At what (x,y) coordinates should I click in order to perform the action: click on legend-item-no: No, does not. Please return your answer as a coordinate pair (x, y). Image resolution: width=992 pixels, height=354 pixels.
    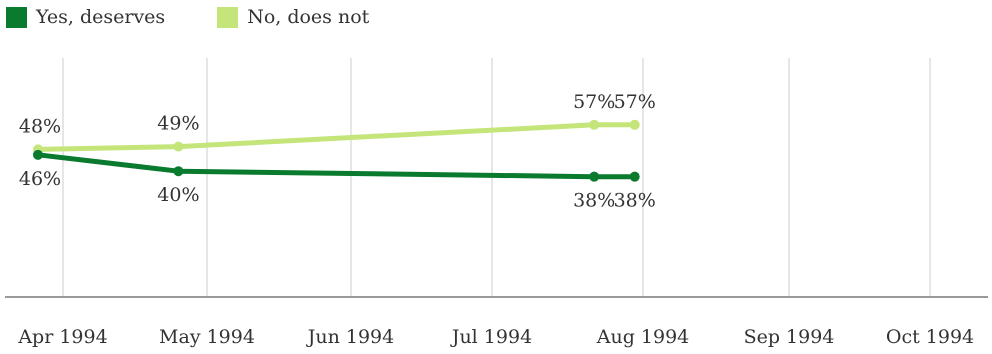
    Looking at the image, I should click on (293, 17).